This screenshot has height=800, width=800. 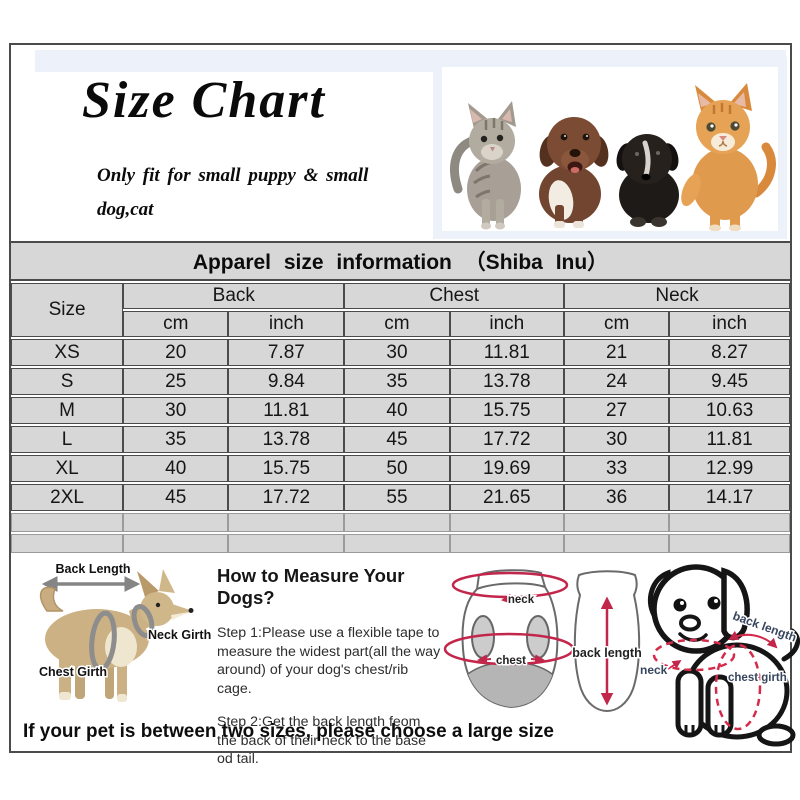 What do you see at coordinates (286, 439) in the screenshot?
I see `cell-back-inch: 13.78` at bounding box center [286, 439].